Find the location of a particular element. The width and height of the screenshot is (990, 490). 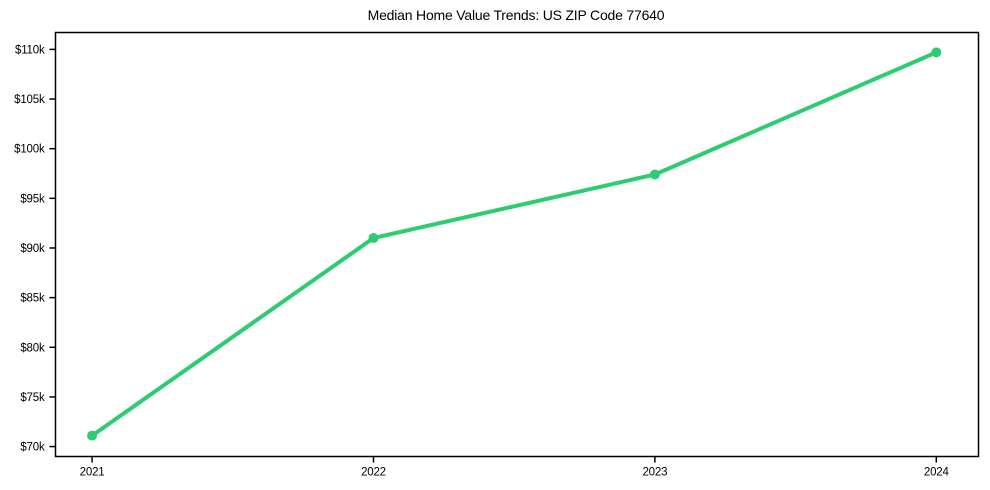

data-point-2024 is located at coordinates (936, 52).